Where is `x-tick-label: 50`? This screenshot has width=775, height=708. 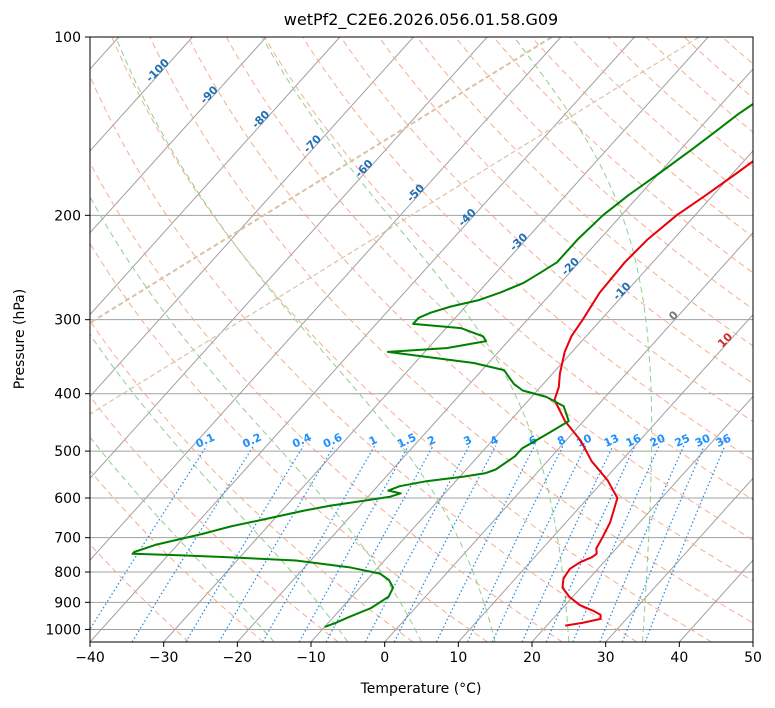
x-tick-label: 50 is located at coordinates (753, 658).